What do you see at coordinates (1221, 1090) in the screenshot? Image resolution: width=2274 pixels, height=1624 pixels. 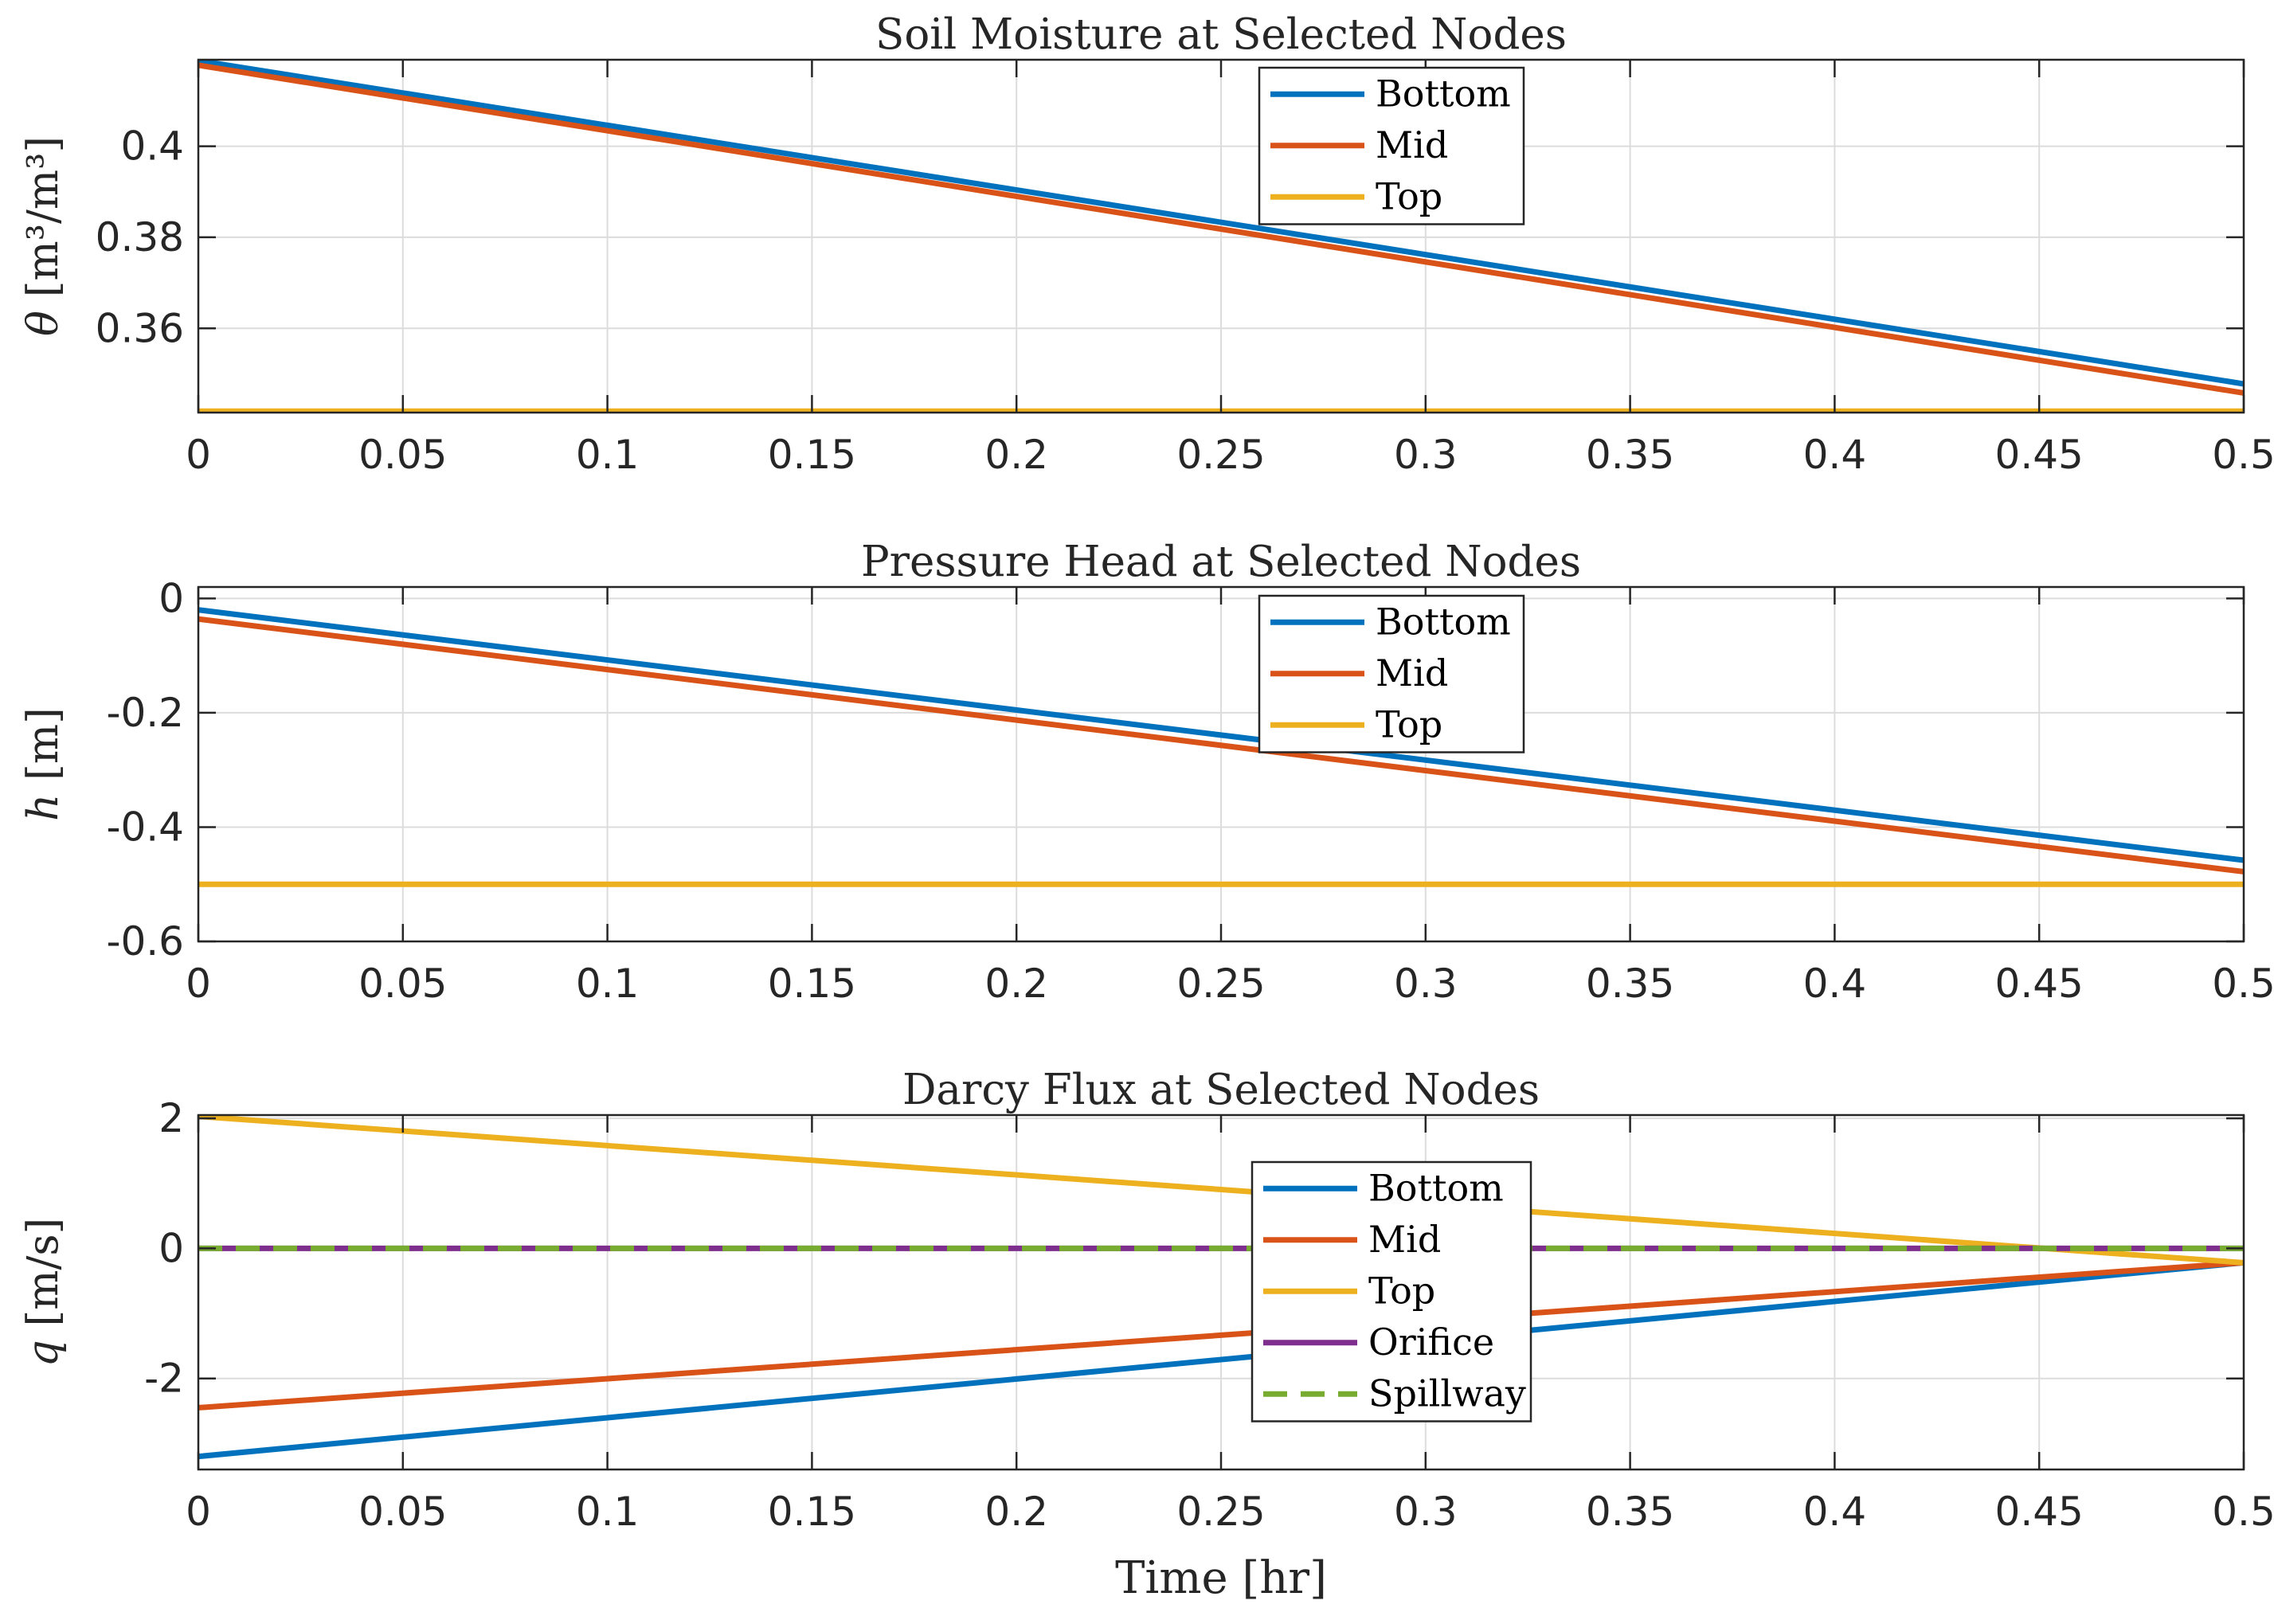 I see `chart-title: Darcy Flux at Selected Nodes` at bounding box center [1221, 1090].